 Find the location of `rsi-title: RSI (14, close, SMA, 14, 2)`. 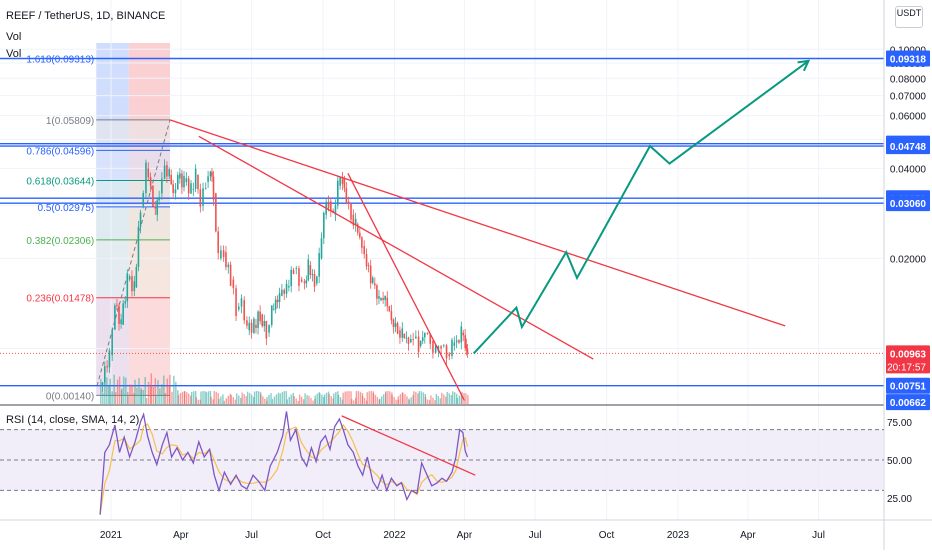

rsi-title: RSI (14, close, SMA, 14, 2) is located at coordinates (73, 420).